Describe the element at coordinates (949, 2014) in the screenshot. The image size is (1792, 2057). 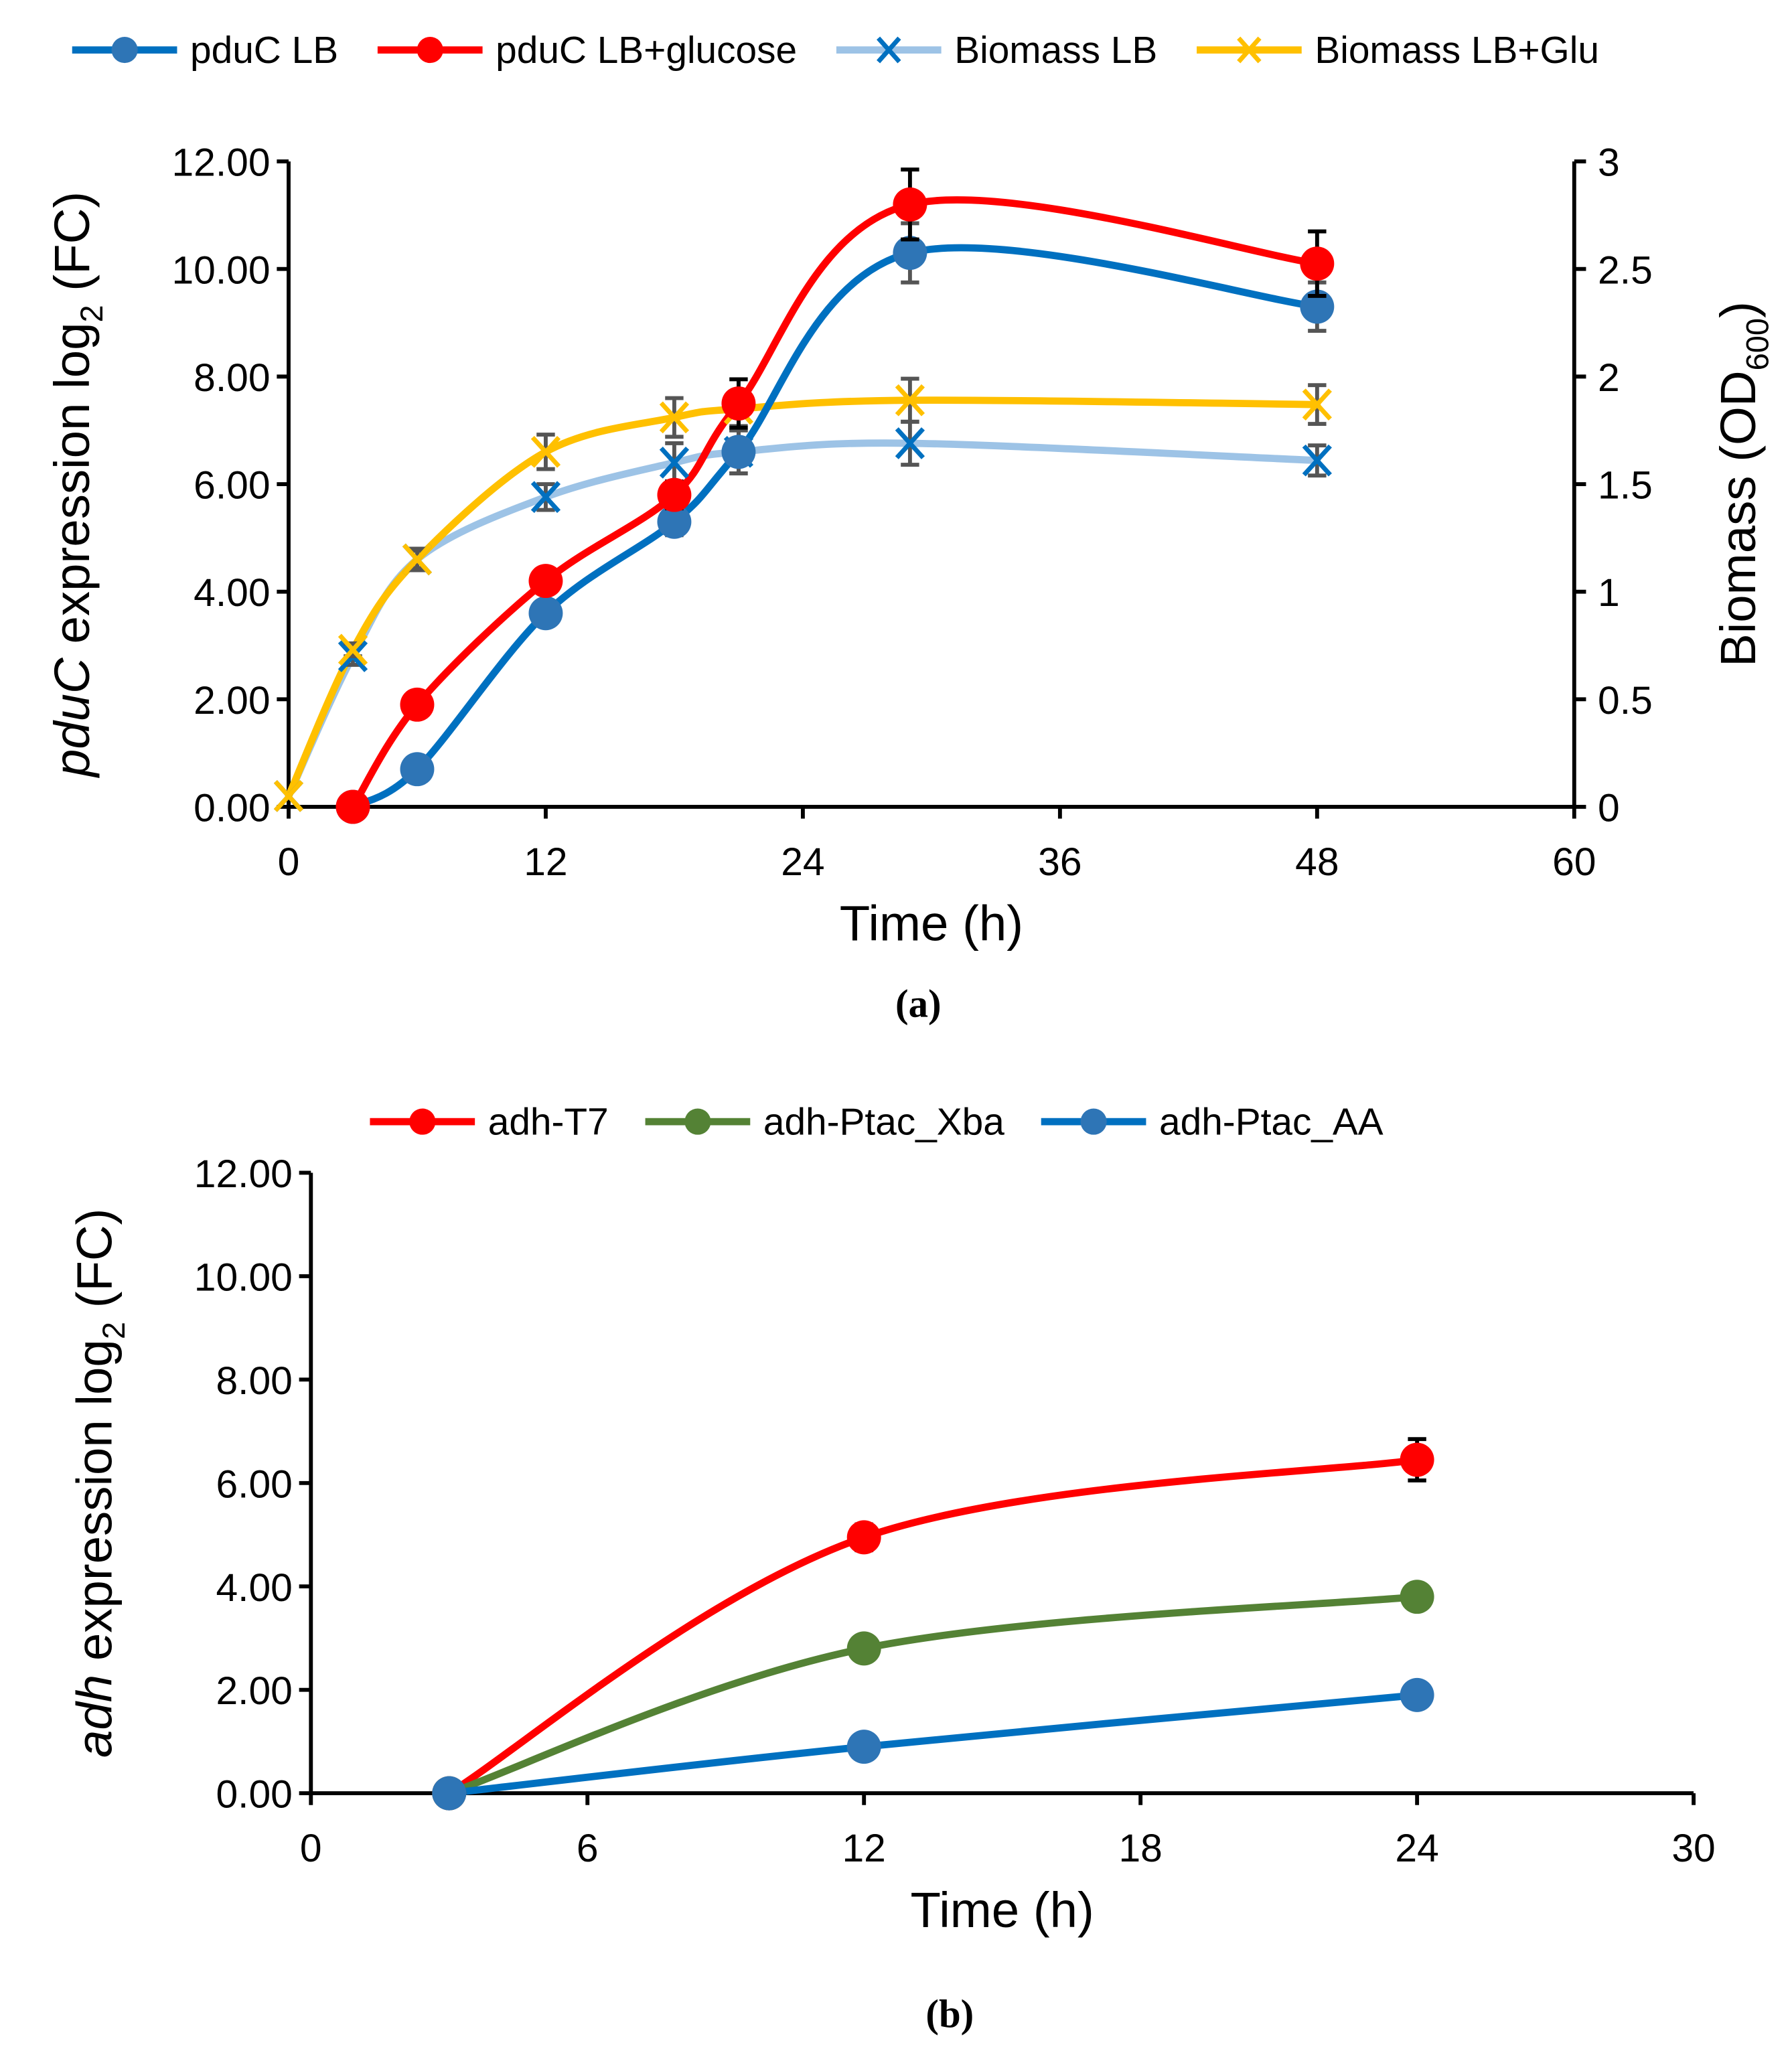
I see `panel-caption: (b)` at that location.